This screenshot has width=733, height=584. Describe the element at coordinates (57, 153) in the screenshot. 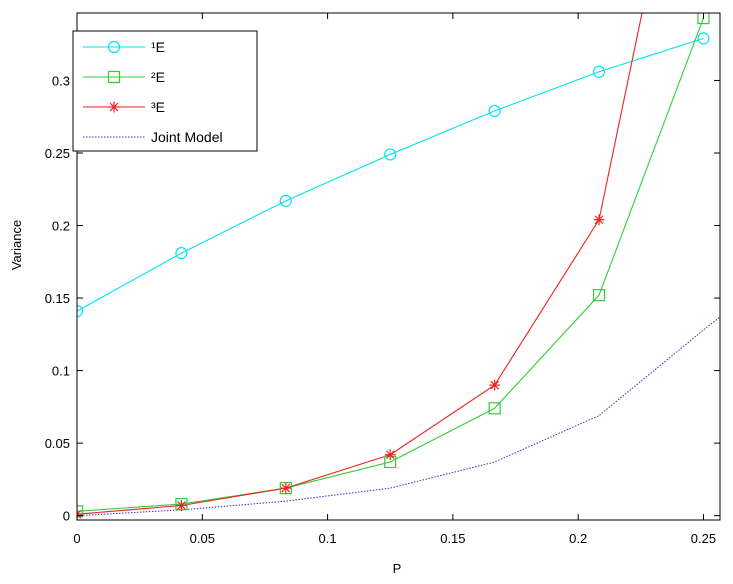

I see `y-tick-label: 0.25` at that location.